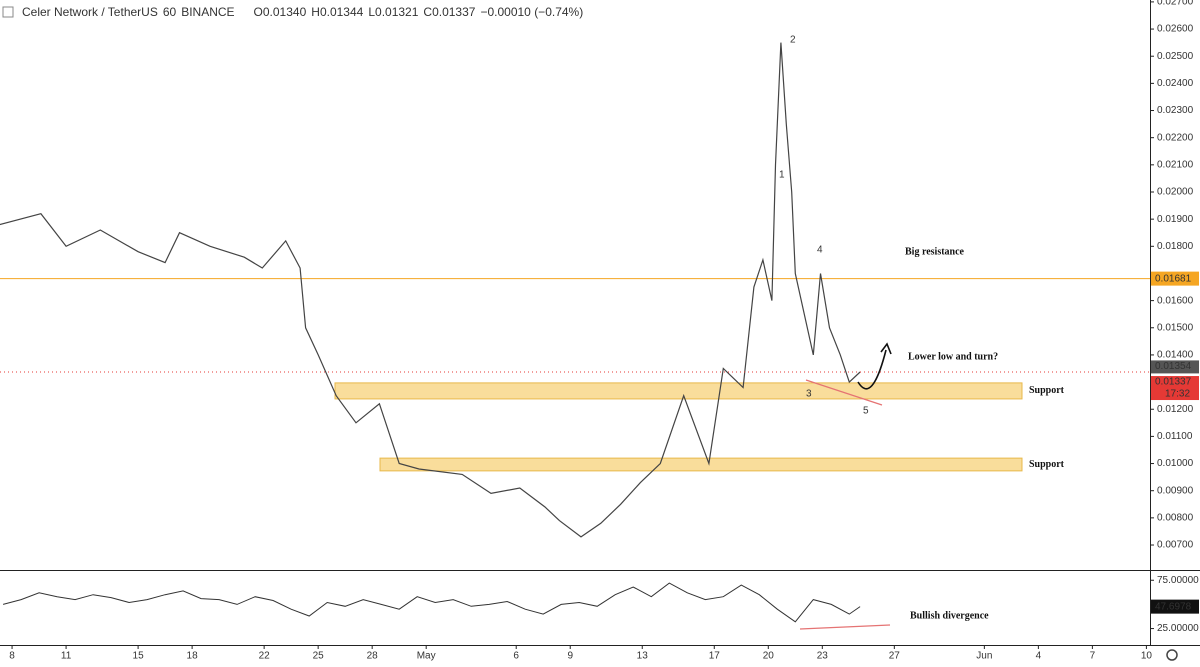 The width and height of the screenshot is (1200, 667). I want to click on change: −0.00010 (−0.74%), so click(531, 12).